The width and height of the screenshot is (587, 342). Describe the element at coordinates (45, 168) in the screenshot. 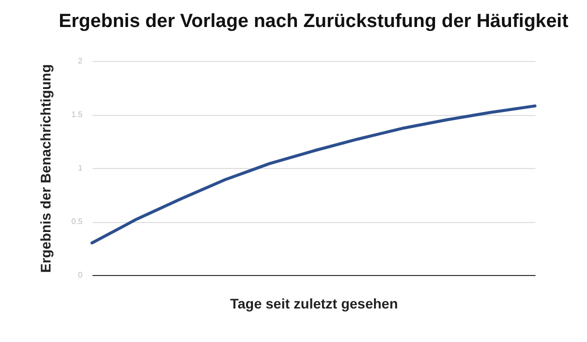

I see `y-axis-title: Ergebnis der Benachrichtigung` at that location.